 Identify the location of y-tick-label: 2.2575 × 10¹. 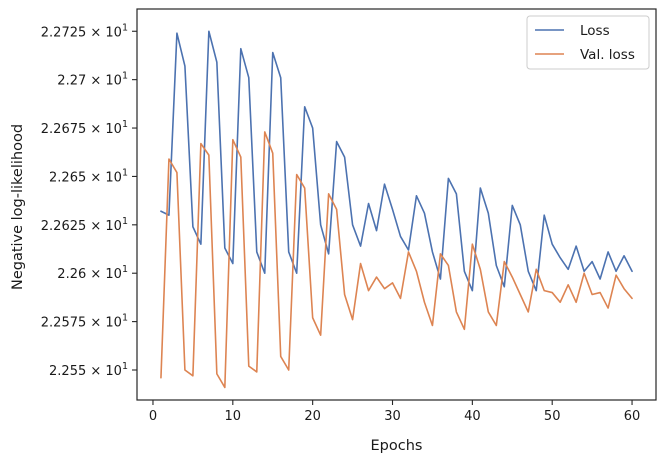
(84, 322).